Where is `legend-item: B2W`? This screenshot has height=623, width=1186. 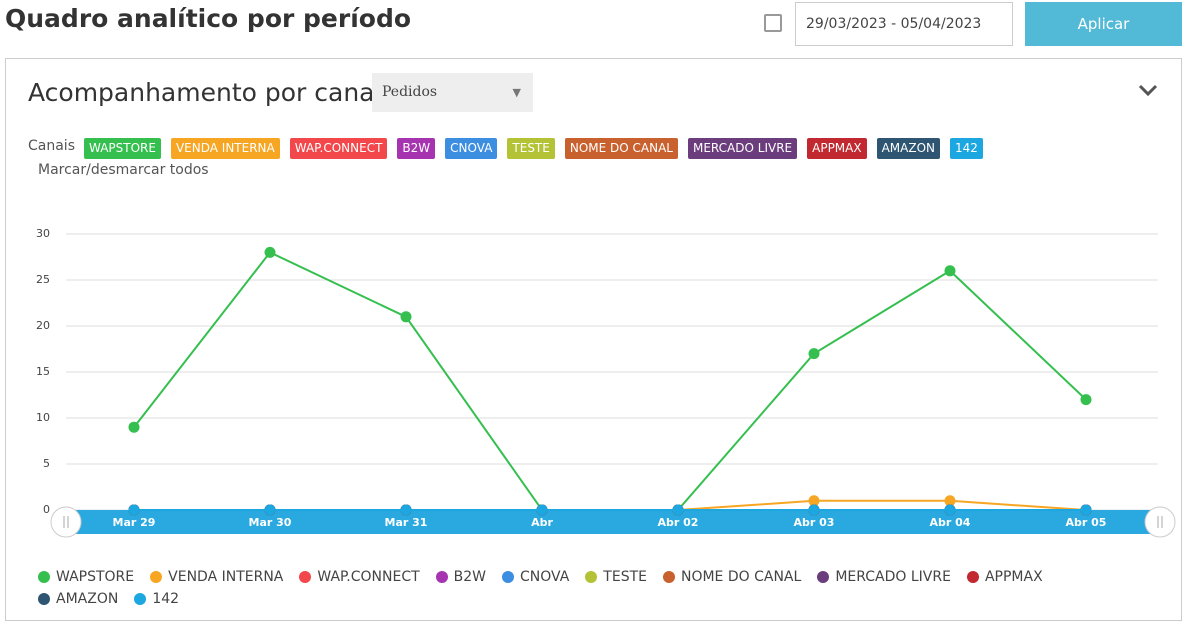
legend-item: B2W is located at coordinates (461, 577).